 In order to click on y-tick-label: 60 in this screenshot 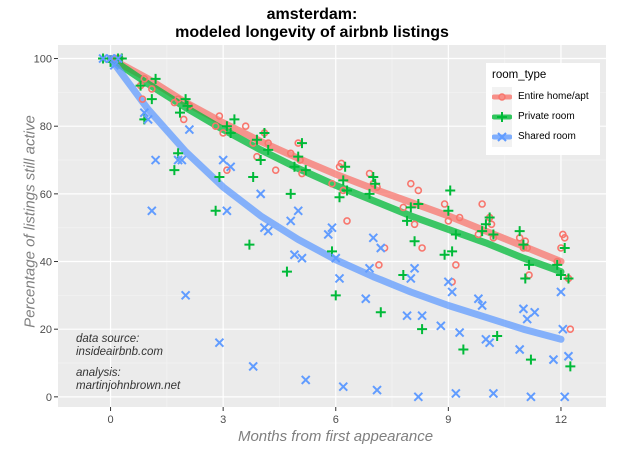, I will do `click(46, 195)`.